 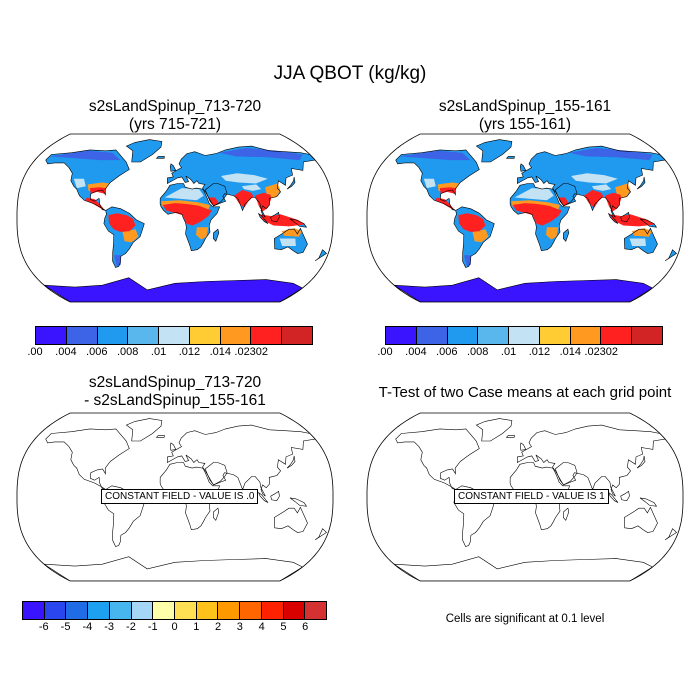 What do you see at coordinates (87, 627) in the screenshot?
I see `colorbar-tick-label: -4` at bounding box center [87, 627].